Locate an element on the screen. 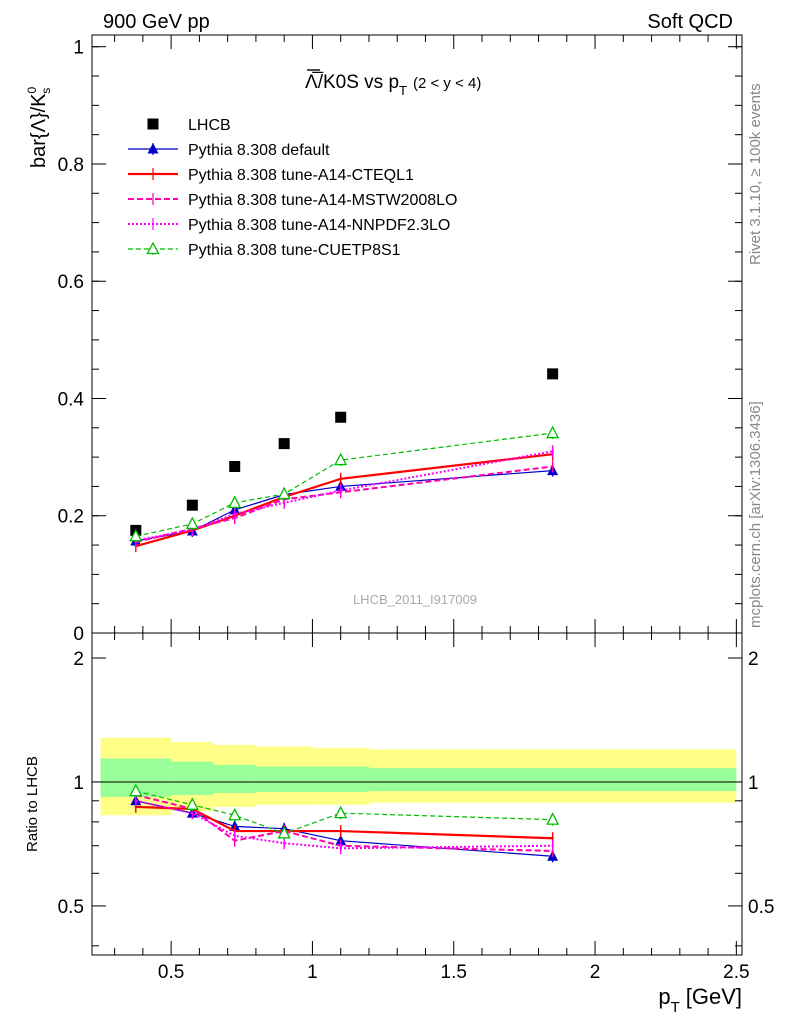  ratio-y-tick-label: 2 is located at coordinates (78, 659).